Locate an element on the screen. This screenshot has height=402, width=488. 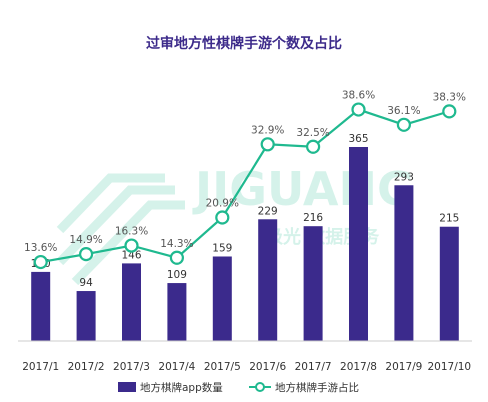
x-tick-label: 2017/8 is located at coordinates (358, 367).